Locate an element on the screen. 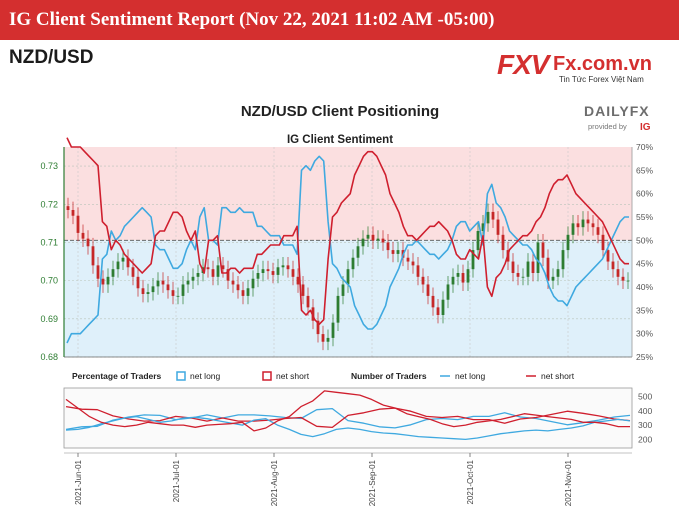 This screenshot has width=679, height=519. fxv-logo-mark: FXV is located at coordinates (523, 64).